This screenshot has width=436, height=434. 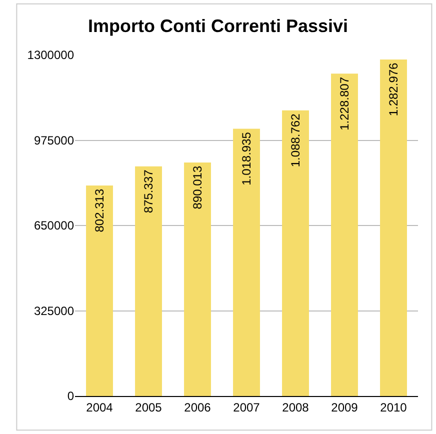 What do you see at coordinates (54, 311) in the screenshot?
I see `y-tick-label: 325000` at bounding box center [54, 311].